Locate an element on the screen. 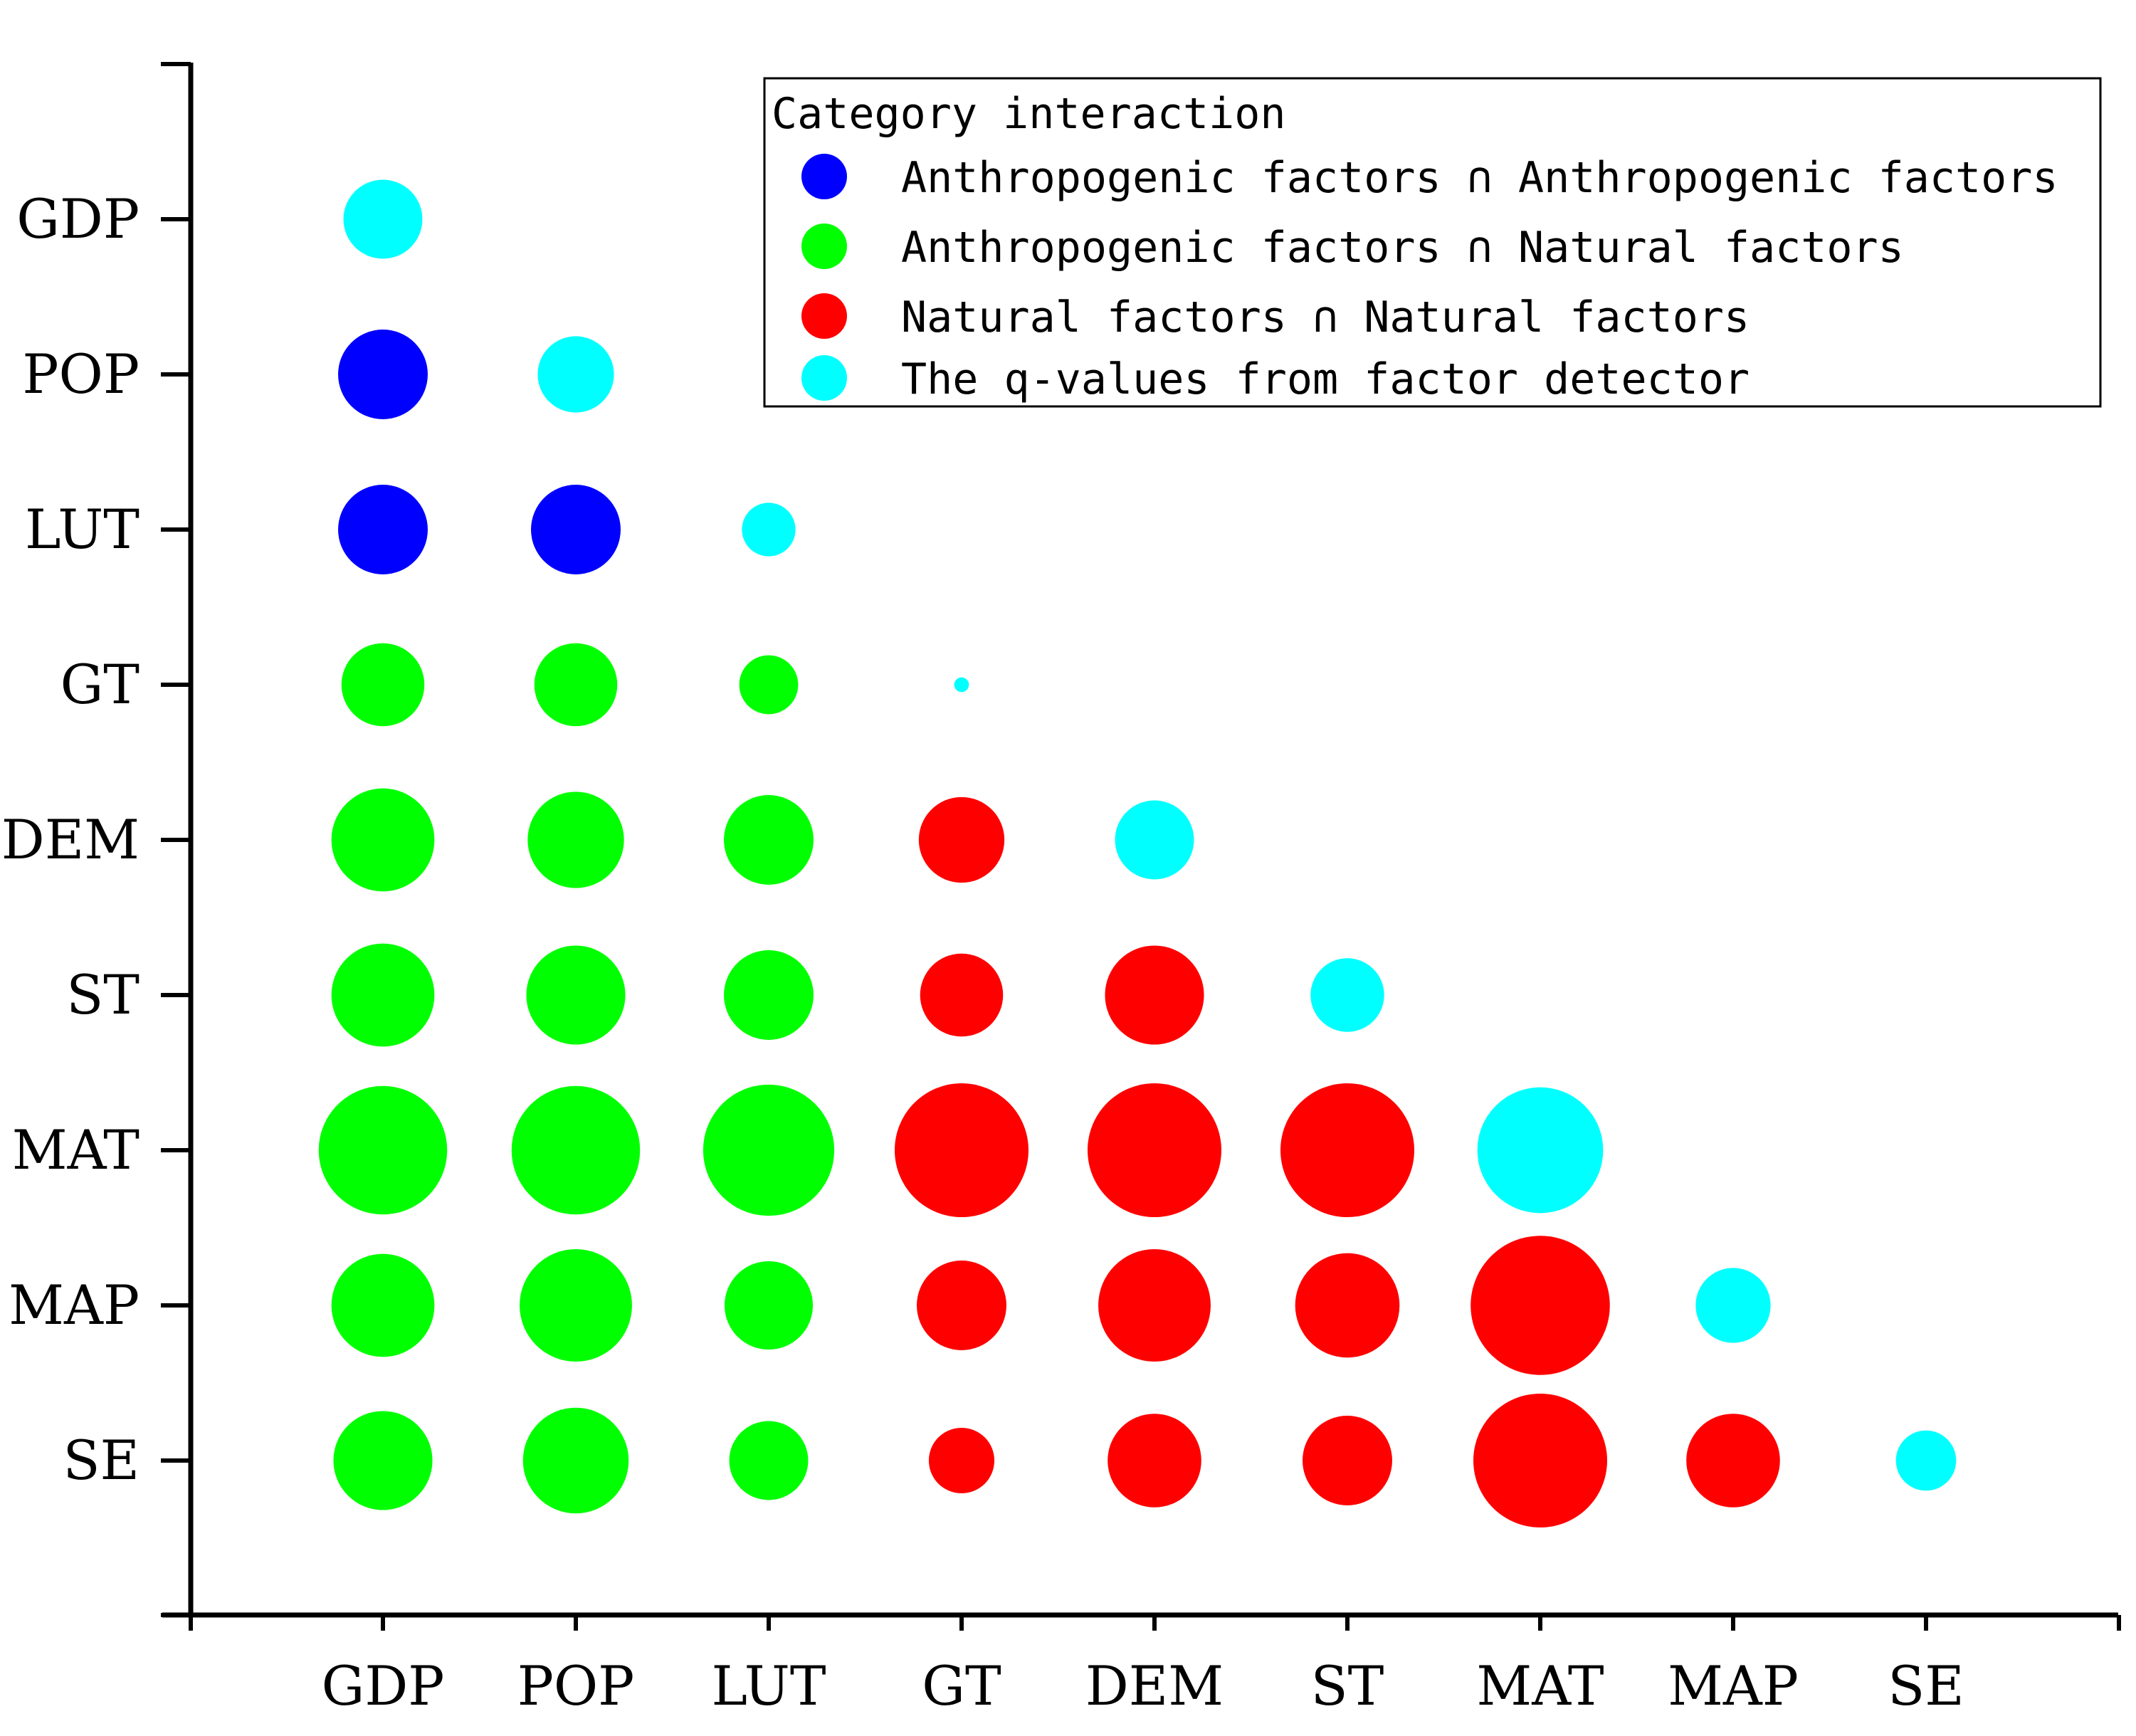 The width and height of the screenshot is (2136, 1736). bubble-lut-mat is located at coordinates (769, 1150).